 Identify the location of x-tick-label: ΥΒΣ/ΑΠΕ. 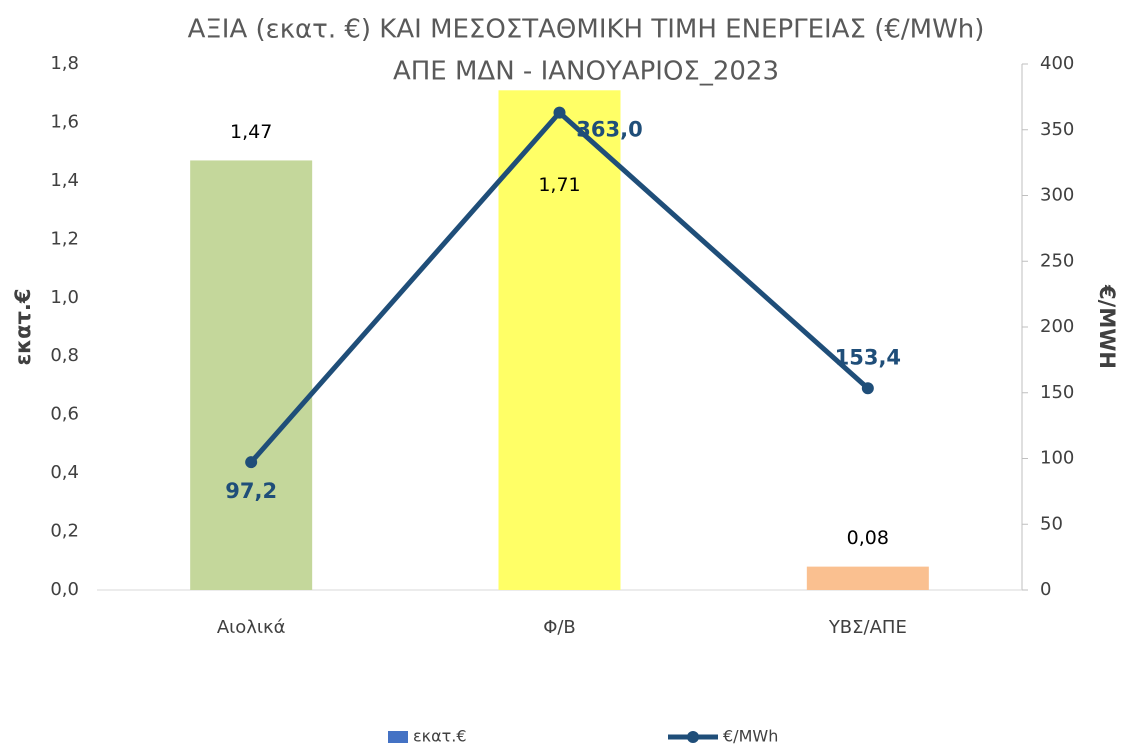
(867, 627).